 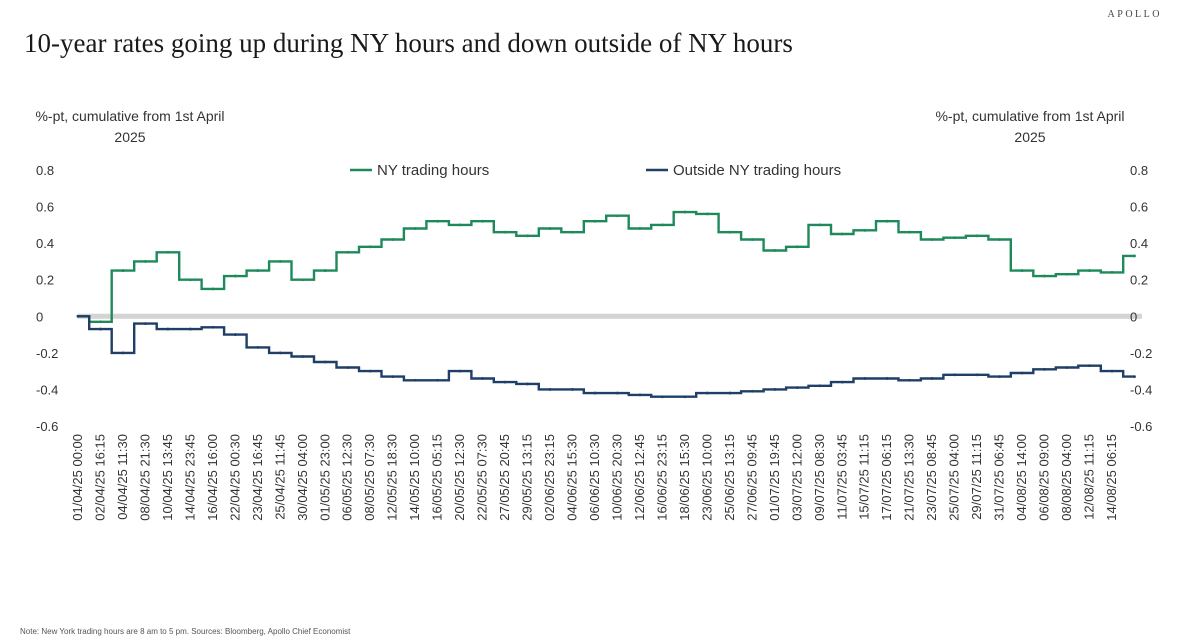 What do you see at coordinates (819, 477) in the screenshot?
I see `x-tick-label: 09/07/25 08:30` at bounding box center [819, 477].